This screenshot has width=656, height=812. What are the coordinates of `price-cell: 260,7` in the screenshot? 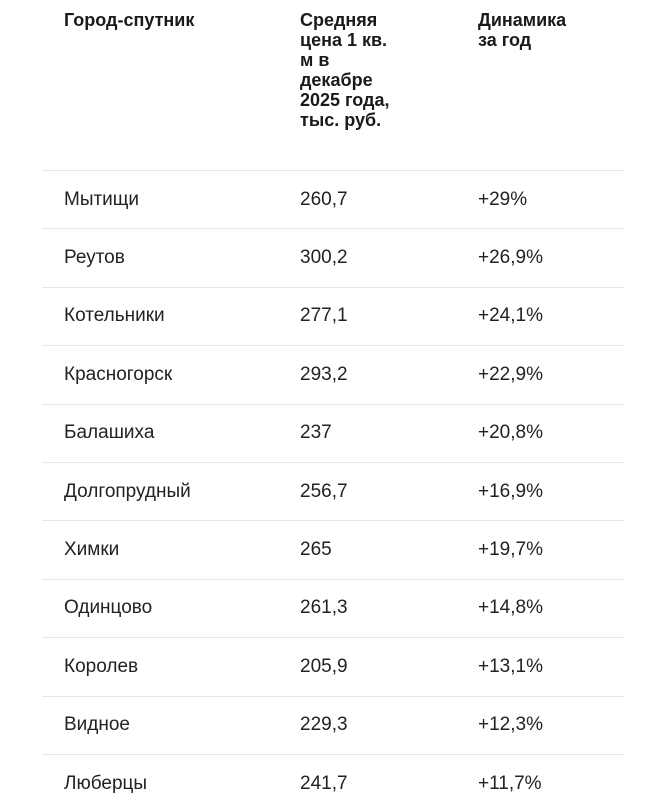 It's located at (324, 199).